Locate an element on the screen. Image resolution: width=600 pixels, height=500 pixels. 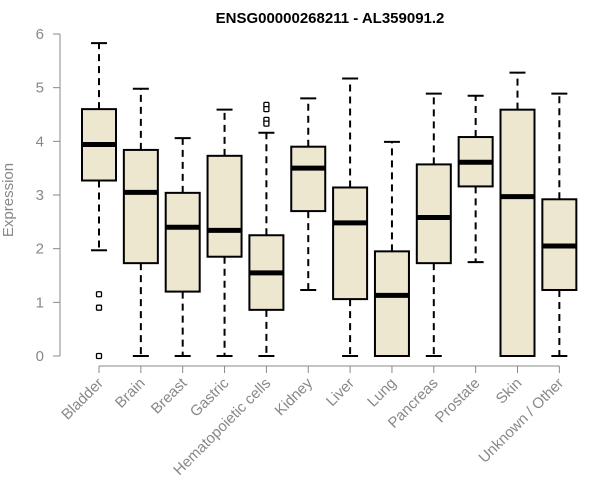
box-pancreas is located at coordinates (433, 224).